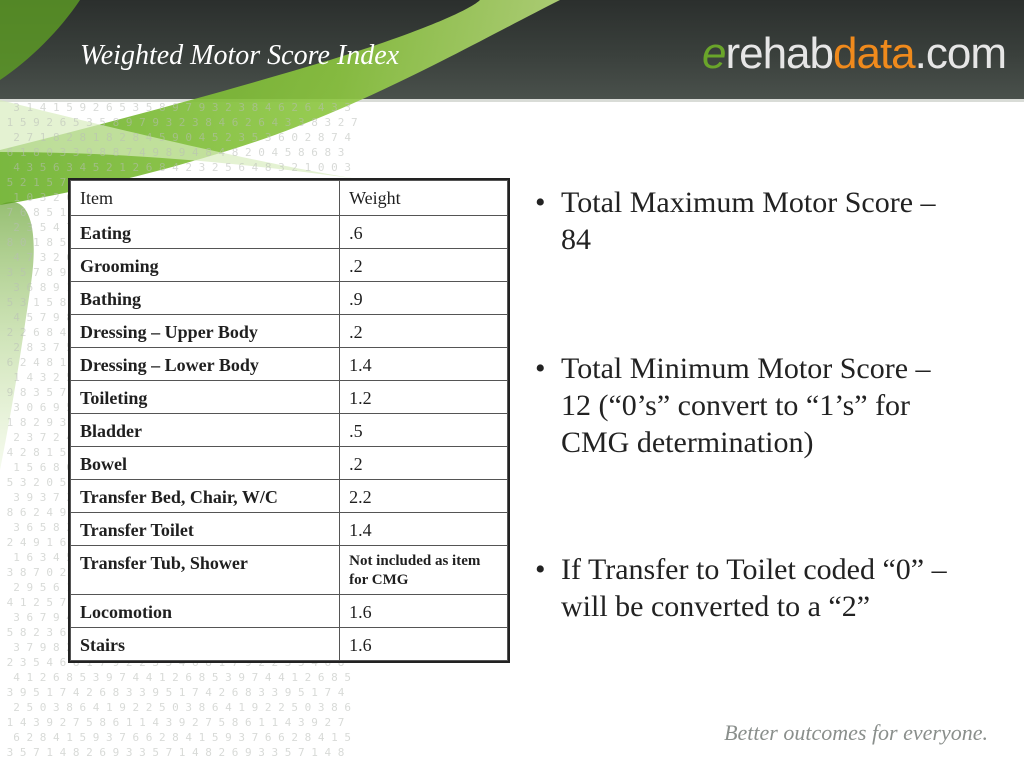  I want to click on table-header-row: Item Weight, so click(288, 198).